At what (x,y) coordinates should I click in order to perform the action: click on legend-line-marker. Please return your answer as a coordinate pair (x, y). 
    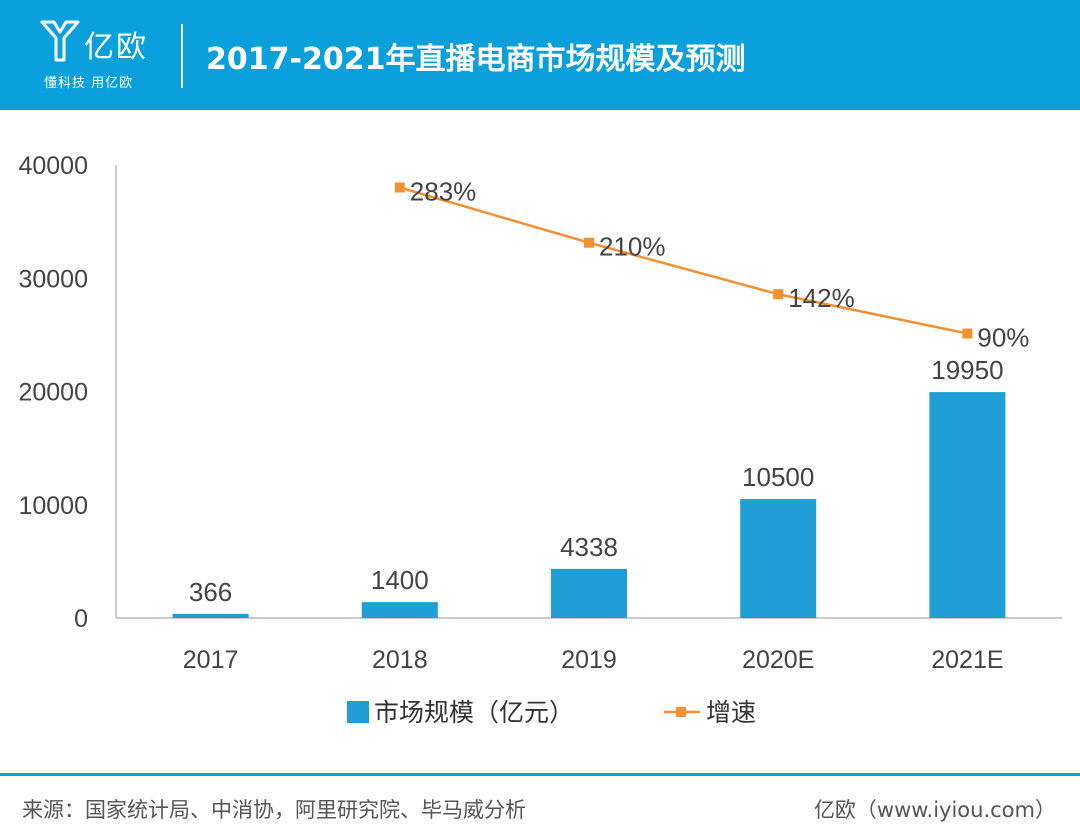
    Looking at the image, I should click on (681, 712).